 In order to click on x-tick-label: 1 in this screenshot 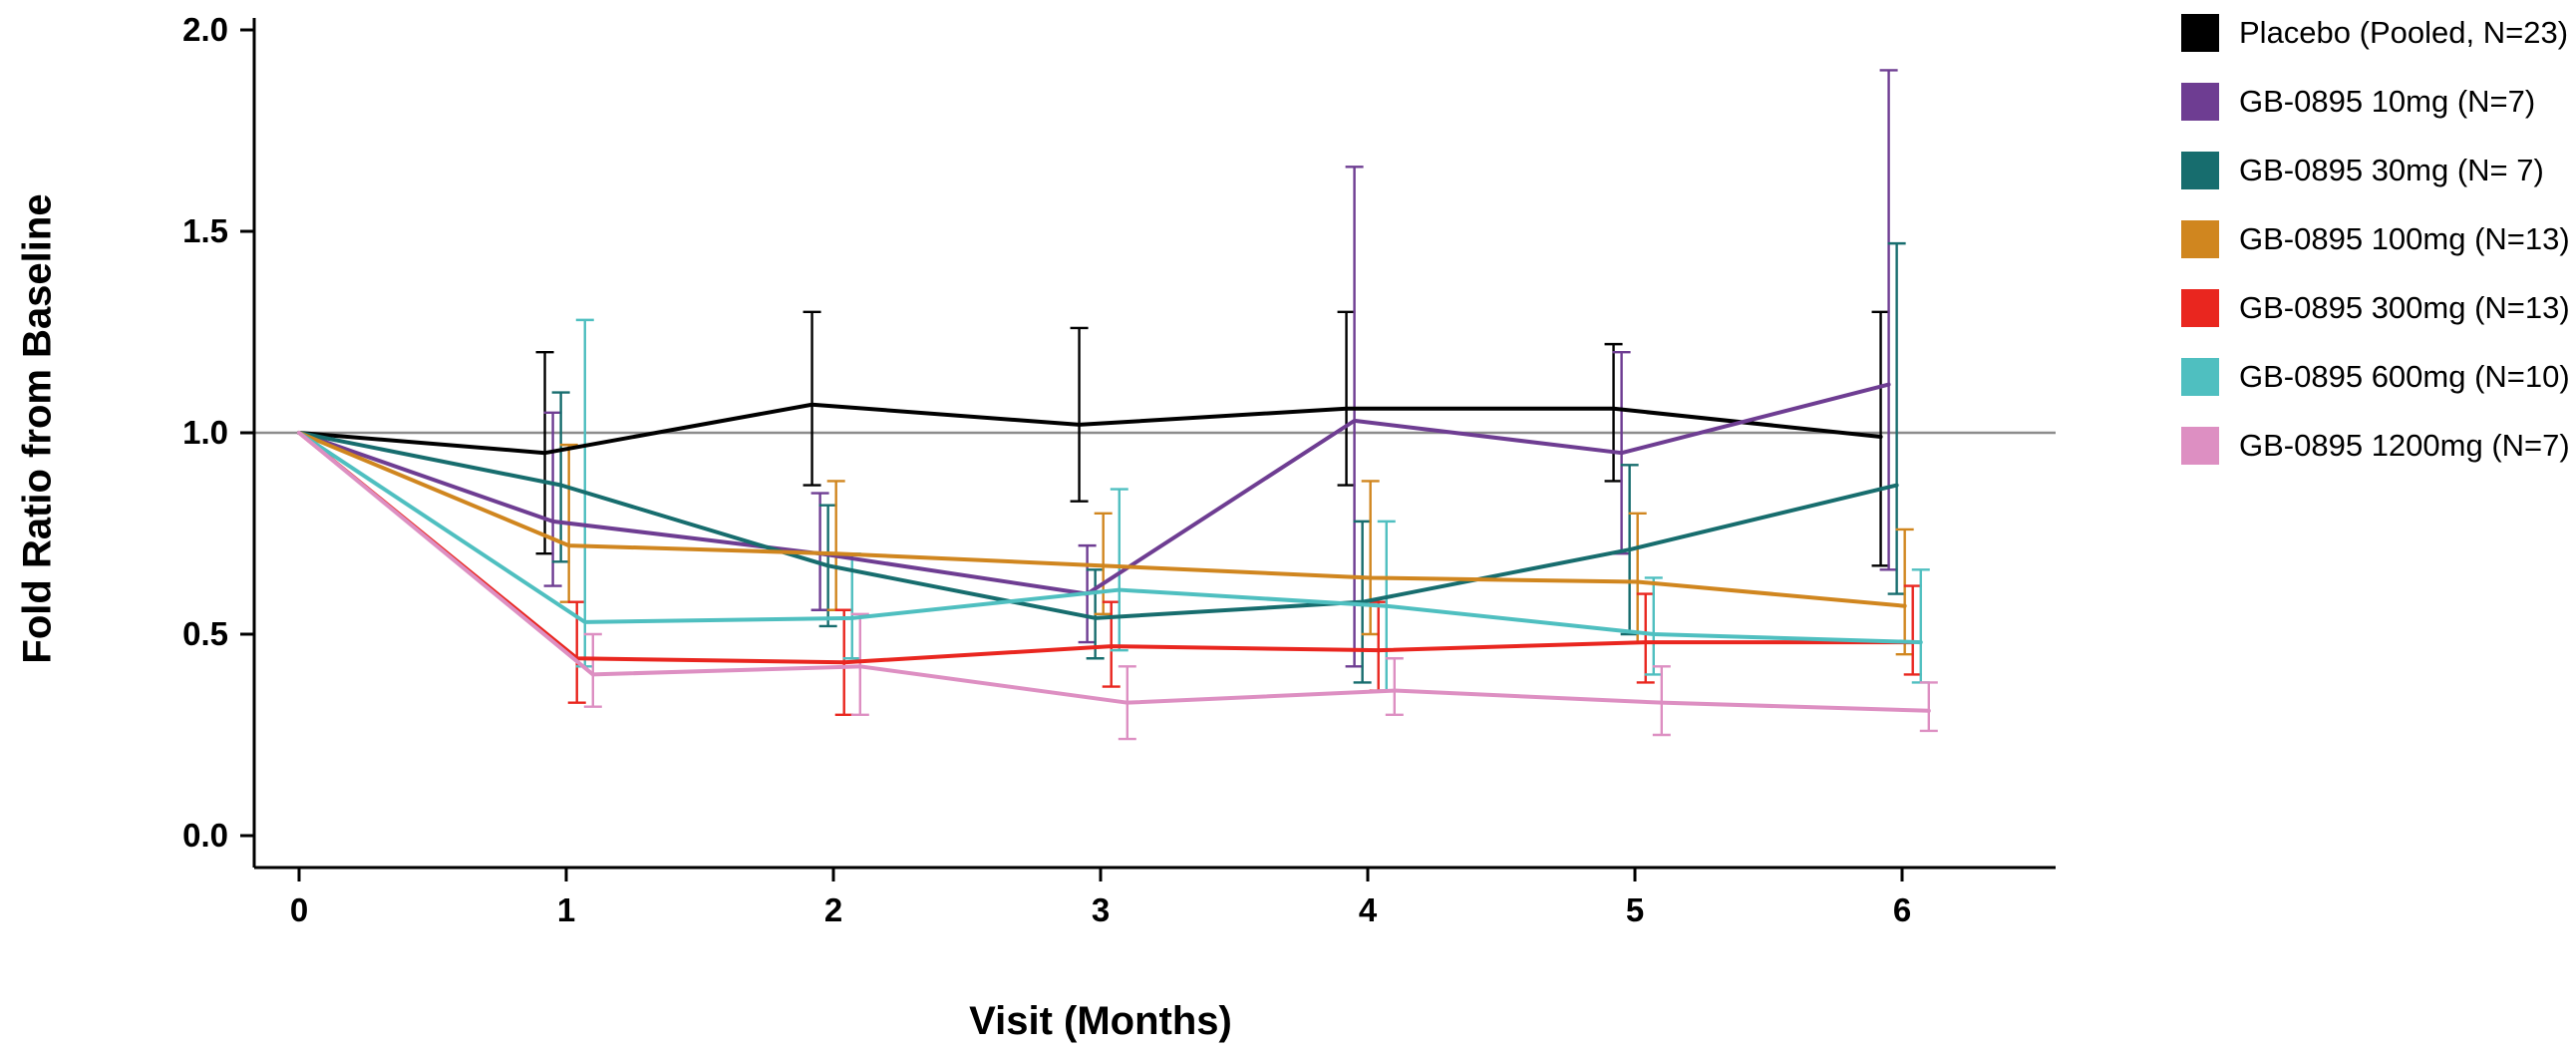, I will do `click(566, 909)`.